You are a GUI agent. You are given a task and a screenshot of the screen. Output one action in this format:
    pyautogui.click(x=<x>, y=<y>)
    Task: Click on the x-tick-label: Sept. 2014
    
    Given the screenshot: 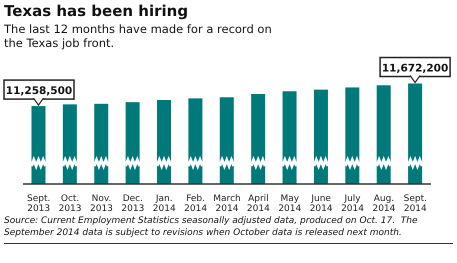 What is the action you would take?
    pyautogui.click(x=416, y=204)
    